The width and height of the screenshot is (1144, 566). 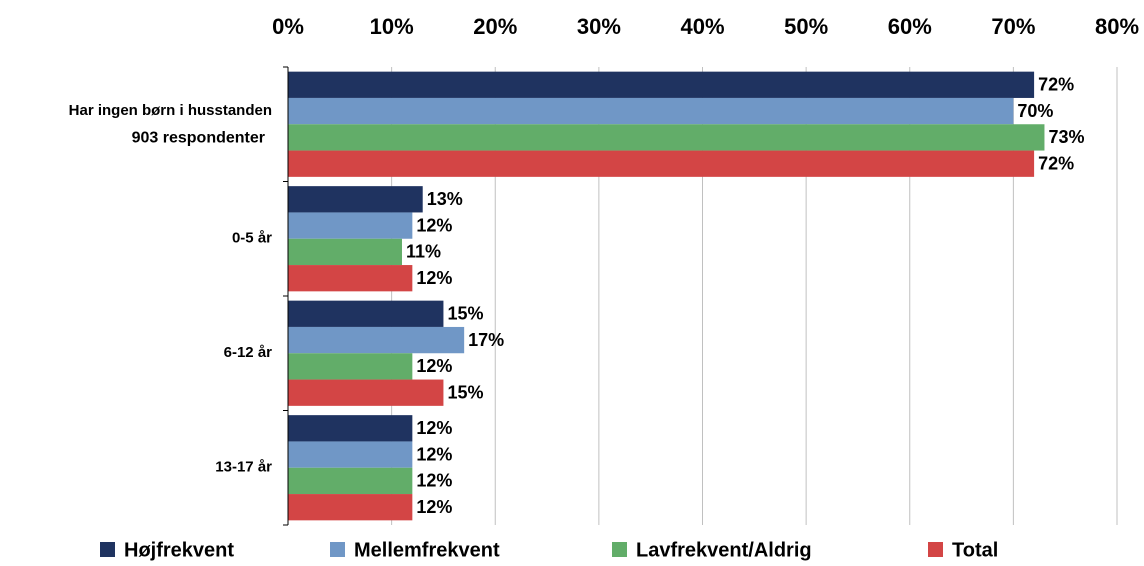 What do you see at coordinates (975, 550) in the screenshot?
I see `legend-label: Total` at bounding box center [975, 550].